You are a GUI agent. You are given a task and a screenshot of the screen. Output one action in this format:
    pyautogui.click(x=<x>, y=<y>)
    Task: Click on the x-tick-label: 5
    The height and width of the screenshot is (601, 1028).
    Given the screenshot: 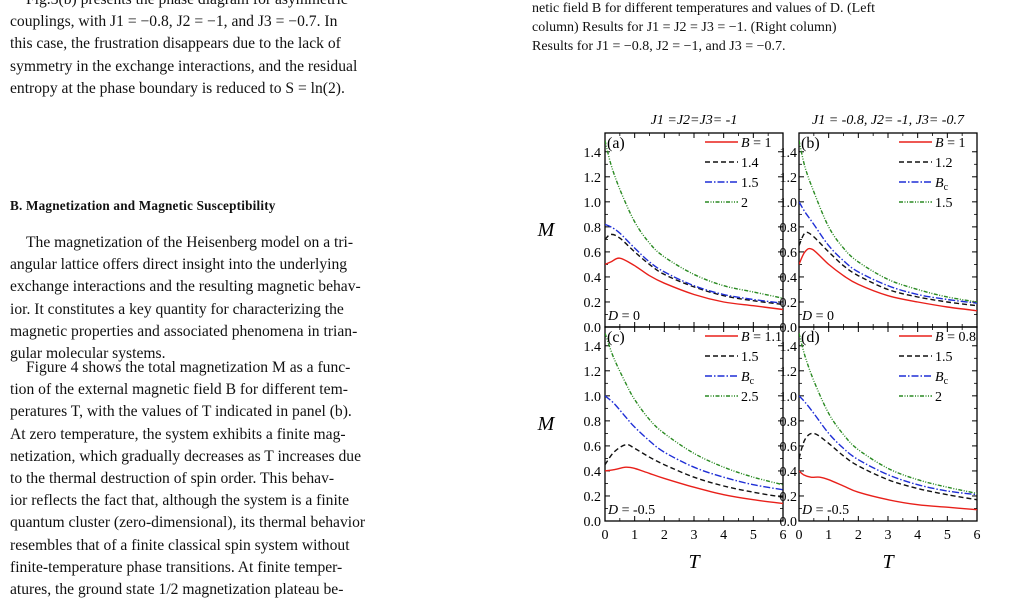 What is the action you would take?
    pyautogui.click(x=753, y=535)
    